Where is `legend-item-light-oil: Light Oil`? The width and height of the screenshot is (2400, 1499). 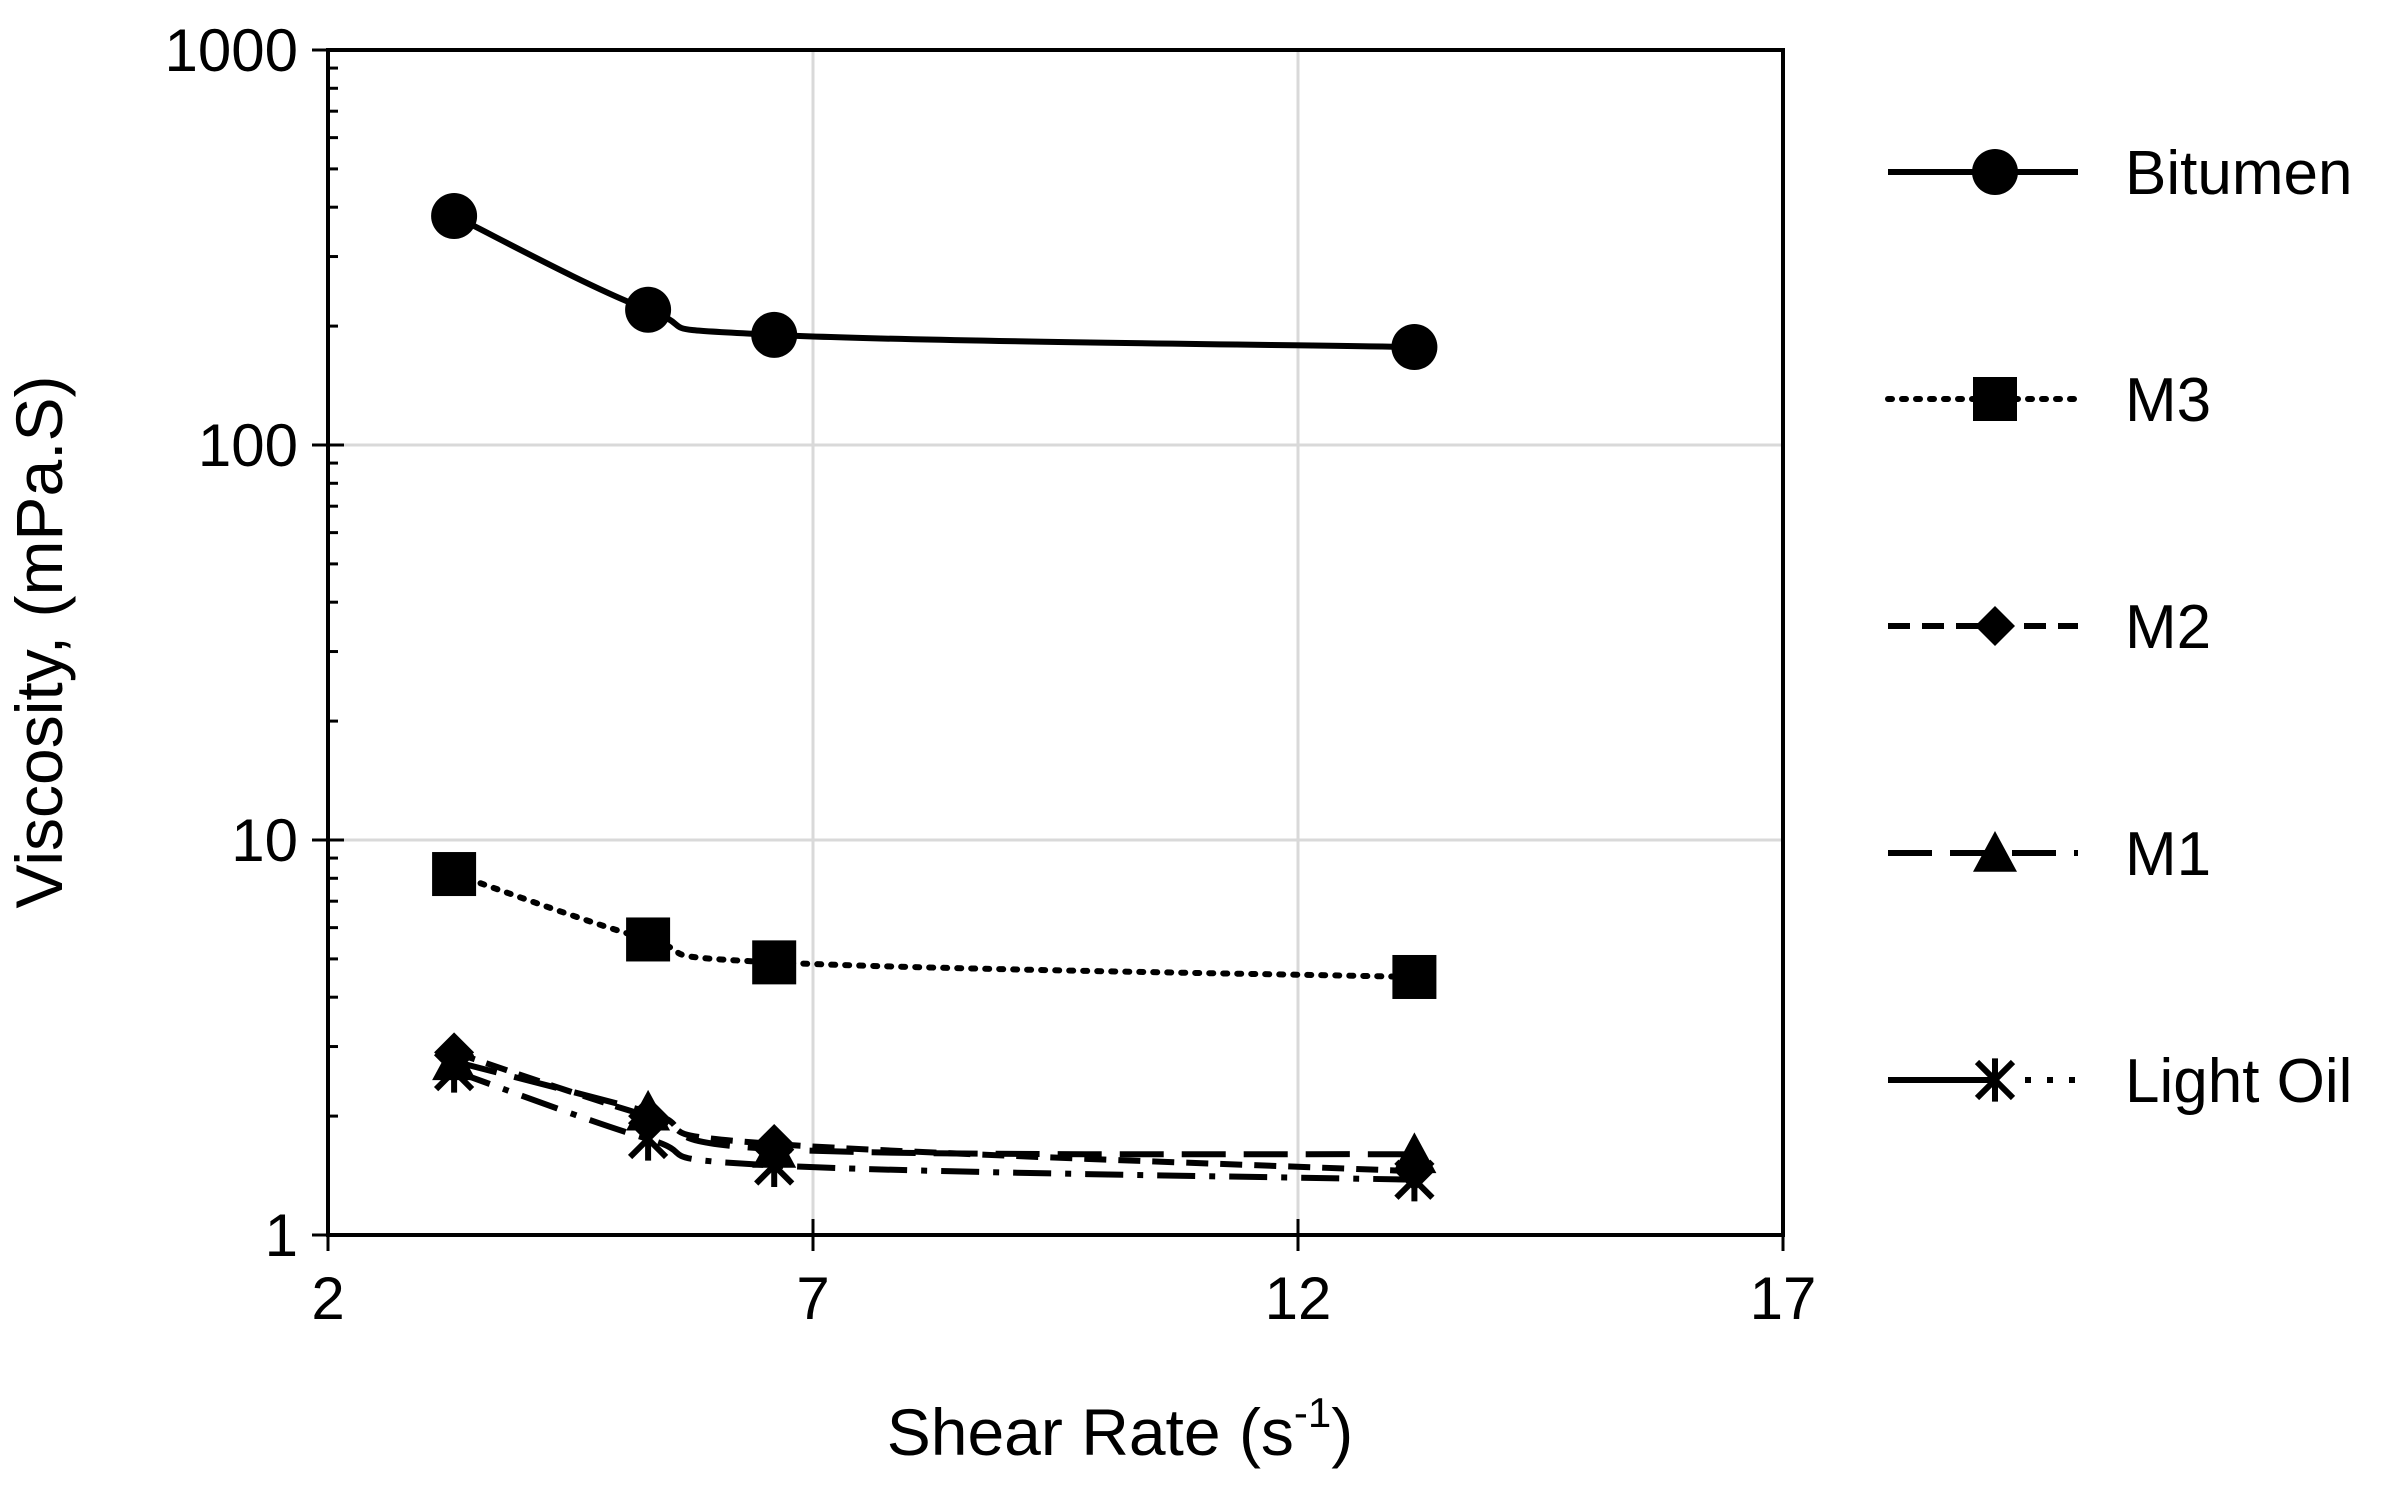
legend-item-light-oil: Light Oil is located at coordinates (2120, 1081).